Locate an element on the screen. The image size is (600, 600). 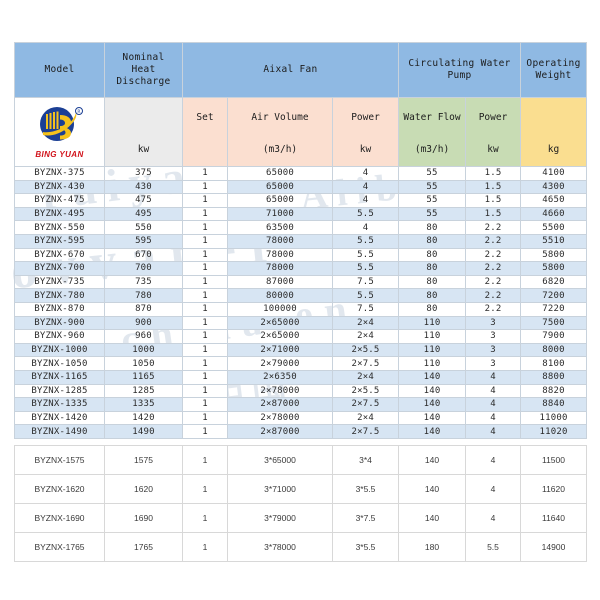
table-row: BYZNX-1165 1165 1 2×6350 2×4 140 4 8800 is located at coordinates (301, 377).